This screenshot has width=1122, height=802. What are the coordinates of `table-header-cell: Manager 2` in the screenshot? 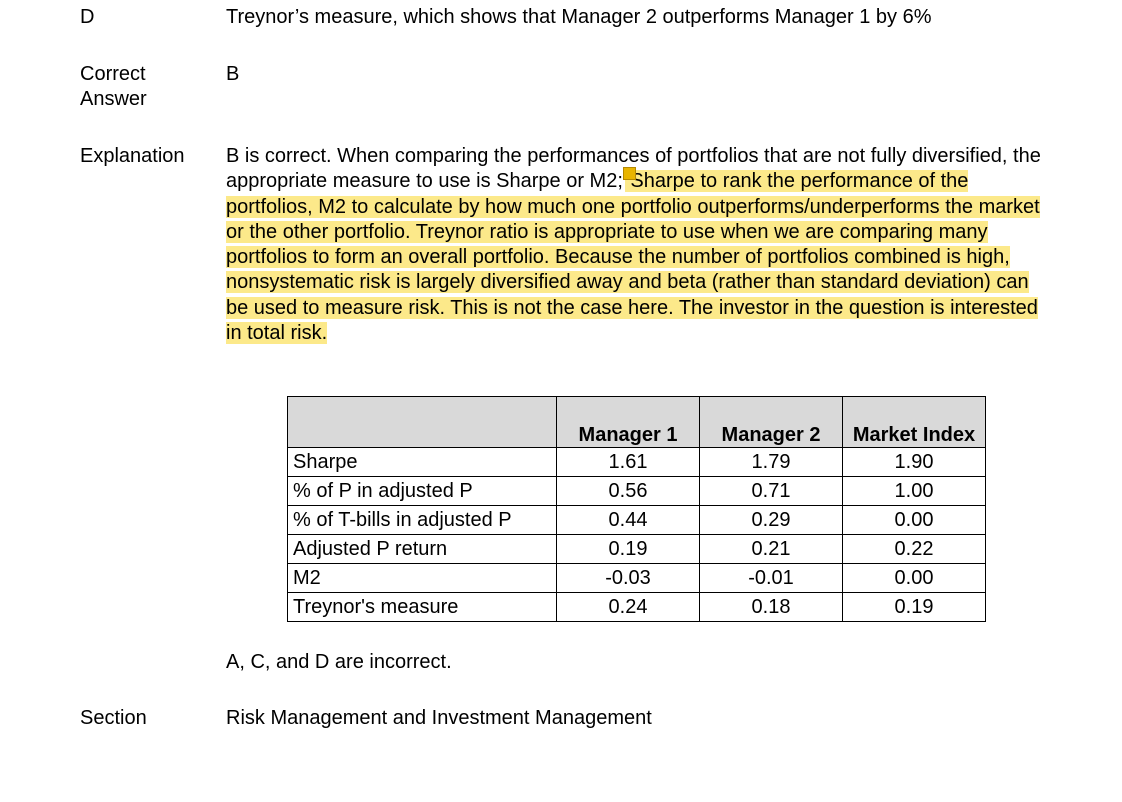 It's located at (771, 422).